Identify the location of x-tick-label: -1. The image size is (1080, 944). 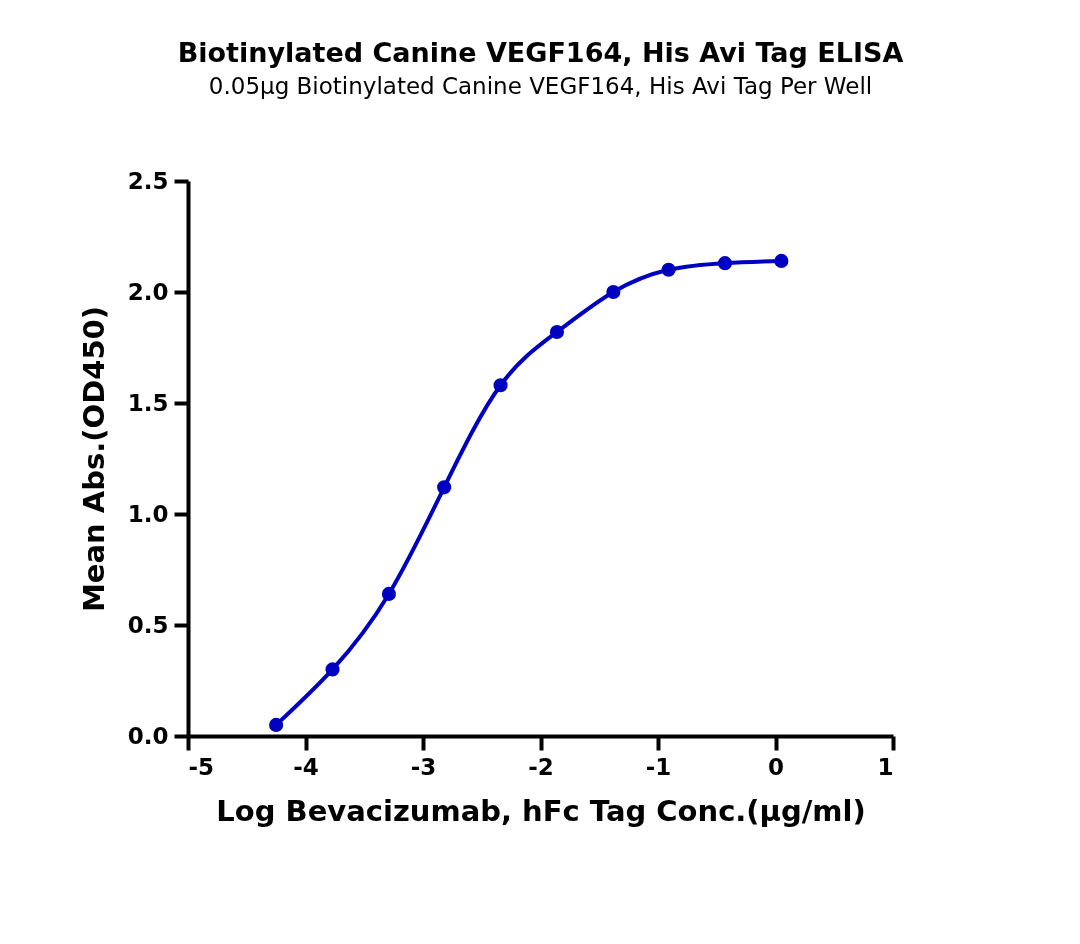
(658, 766).